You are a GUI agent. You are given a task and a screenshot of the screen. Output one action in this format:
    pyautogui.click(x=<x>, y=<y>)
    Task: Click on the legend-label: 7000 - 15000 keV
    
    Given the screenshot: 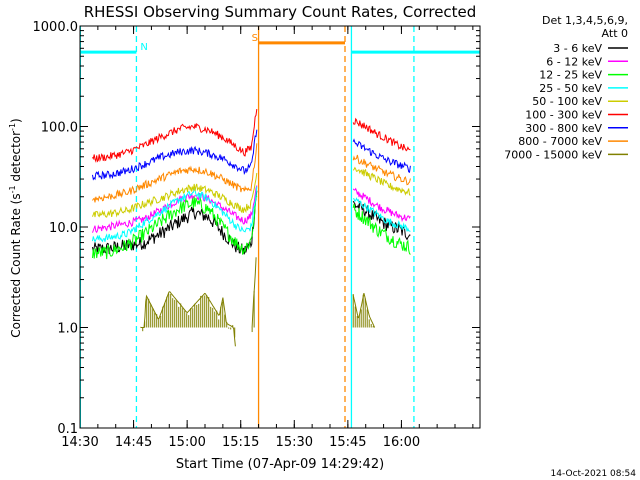 What is the action you would take?
    pyautogui.click(x=553, y=154)
    